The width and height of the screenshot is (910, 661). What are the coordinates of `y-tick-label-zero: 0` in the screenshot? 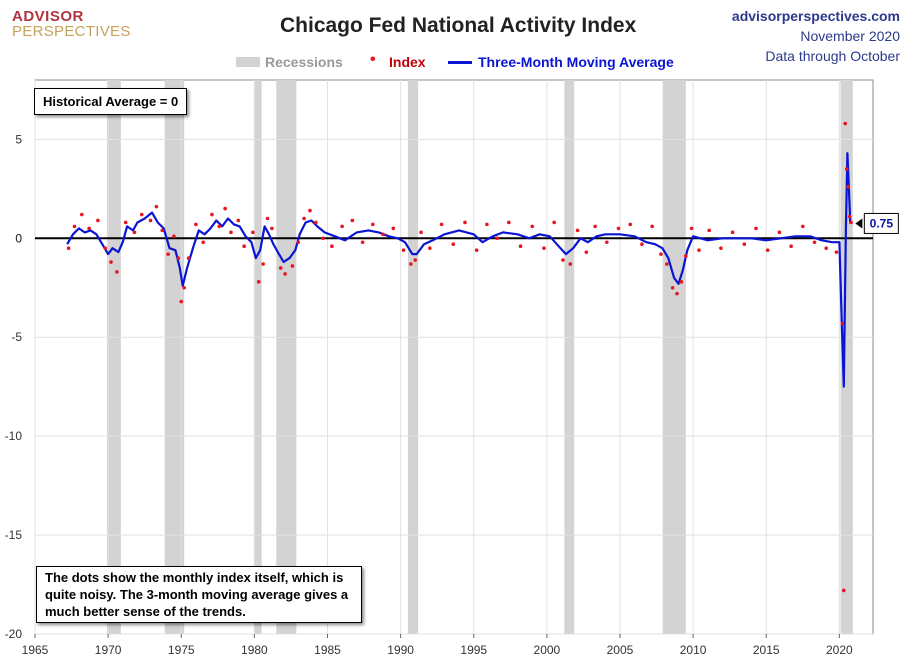 It's located at (18, 238).